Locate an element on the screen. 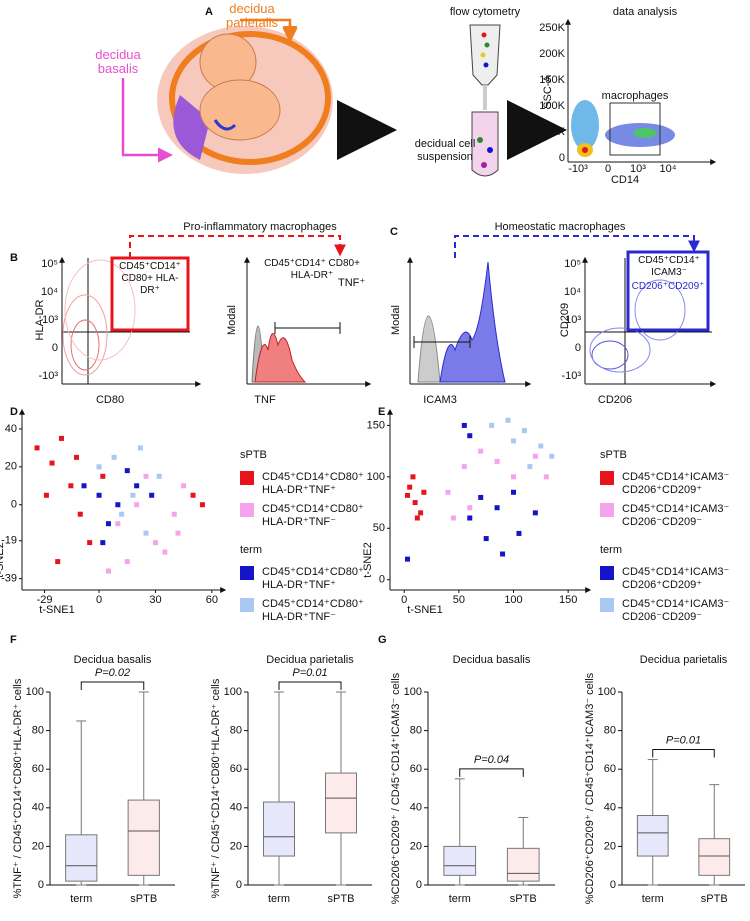 Image resolution: width=750 pixels, height=921 pixels. p-value: P=0.02 is located at coordinates (112, 673).